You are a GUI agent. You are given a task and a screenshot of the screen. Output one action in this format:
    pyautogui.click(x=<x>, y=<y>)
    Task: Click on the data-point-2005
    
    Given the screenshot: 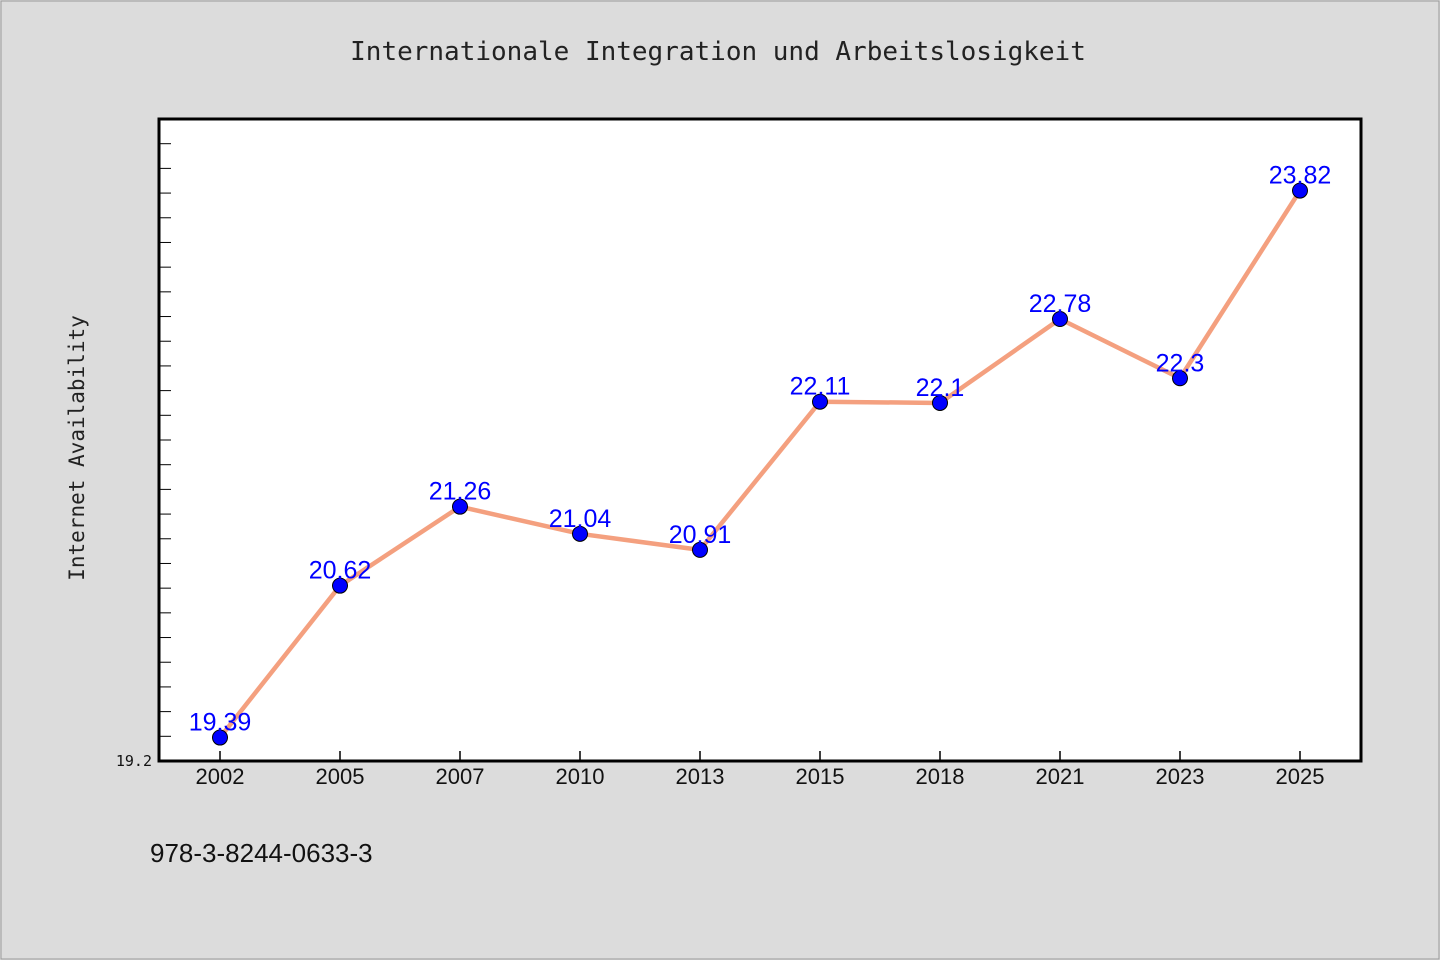 What is the action you would take?
    pyautogui.click(x=340, y=585)
    